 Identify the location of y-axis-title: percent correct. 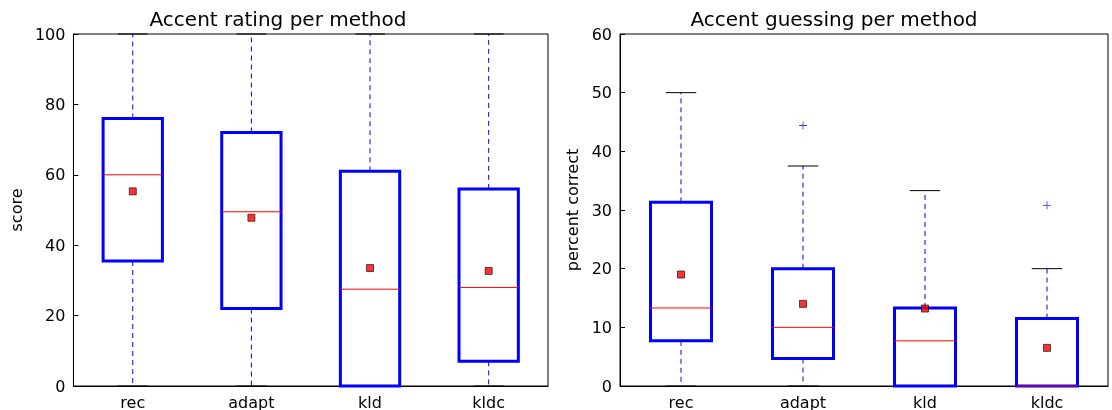
(572, 210).